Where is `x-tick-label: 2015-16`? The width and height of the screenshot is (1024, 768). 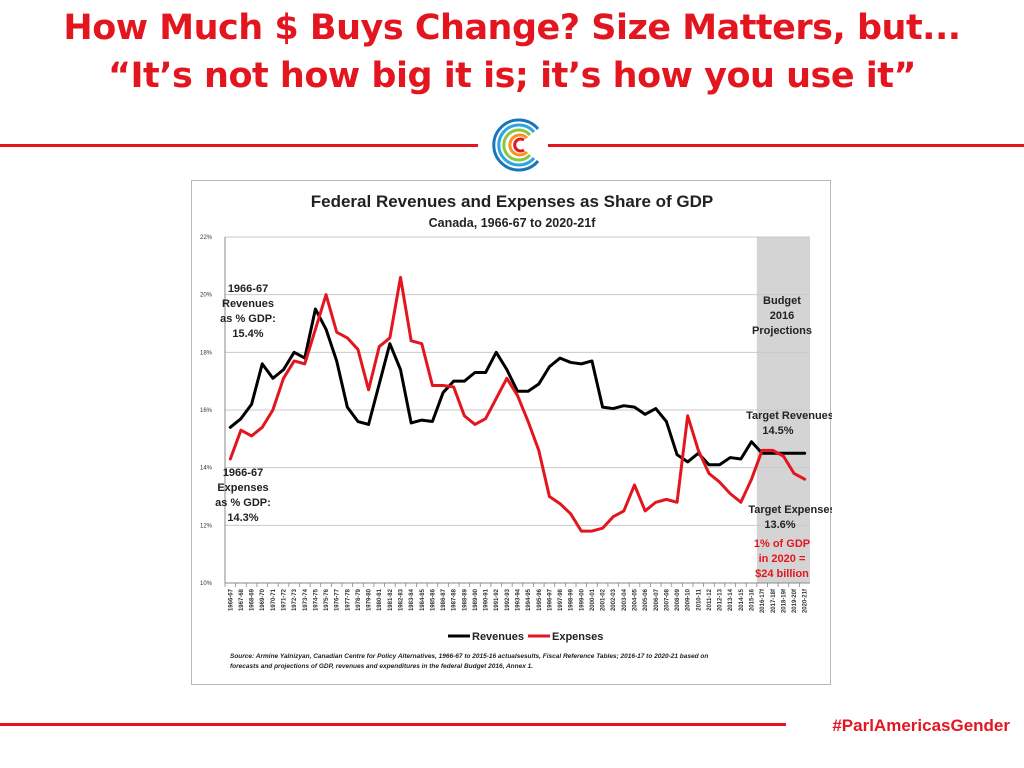
x-tick-label: 2015-16 is located at coordinates (753, 599).